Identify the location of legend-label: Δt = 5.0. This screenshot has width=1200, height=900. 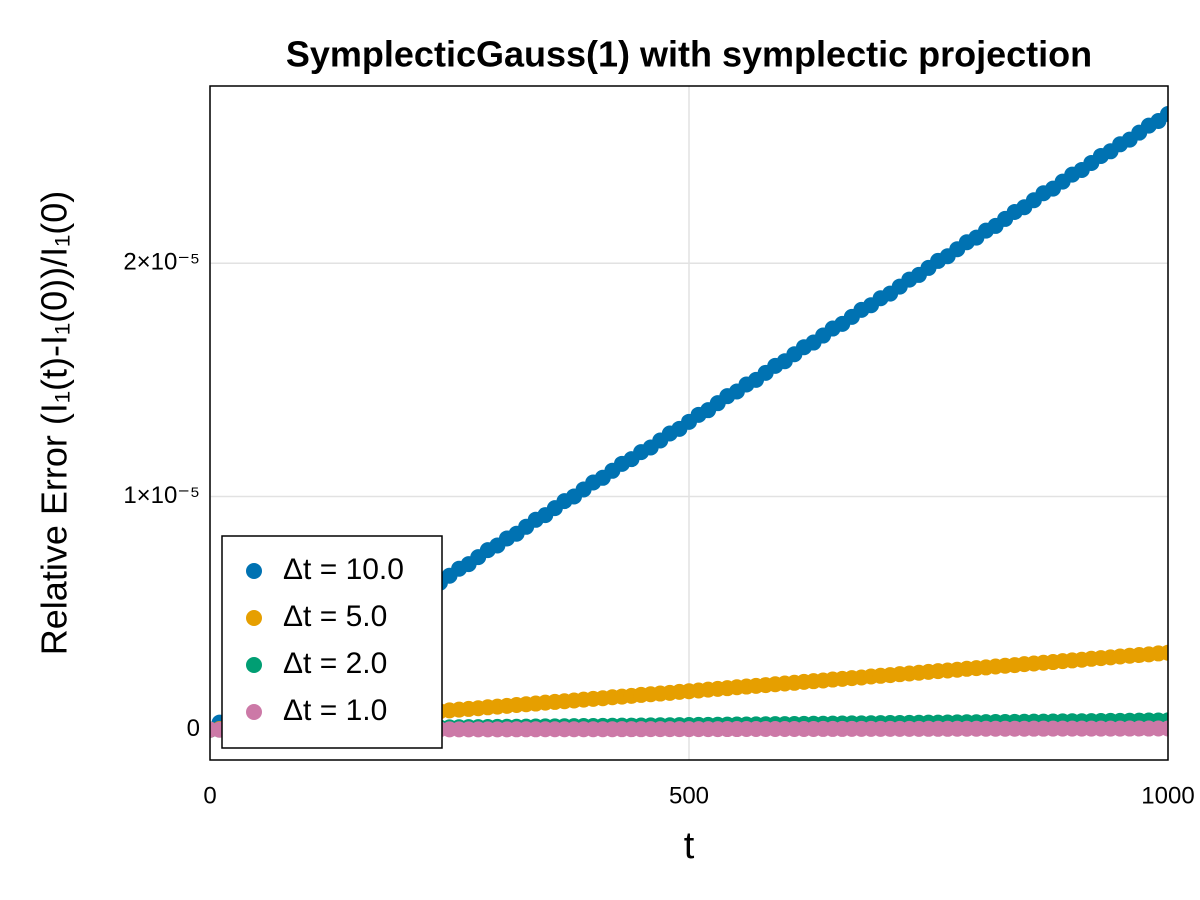
(335, 616).